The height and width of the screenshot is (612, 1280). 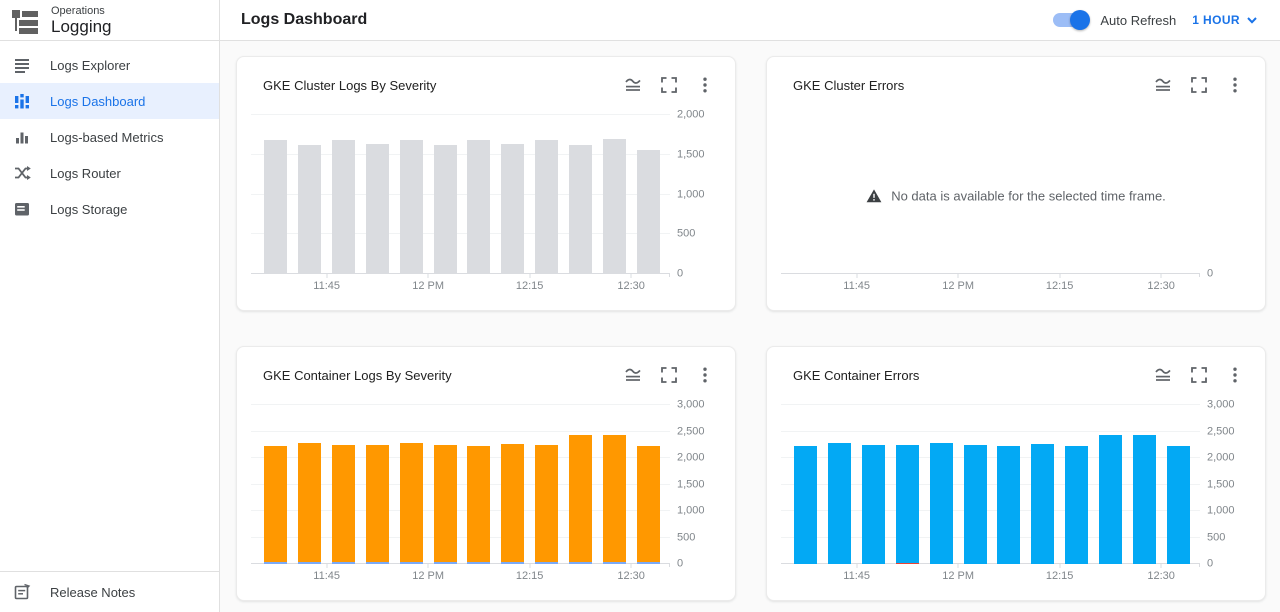 What do you see at coordinates (856, 375) in the screenshot?
I see `chart-title: GKE Container Errors` at bounding box center [856, 375].